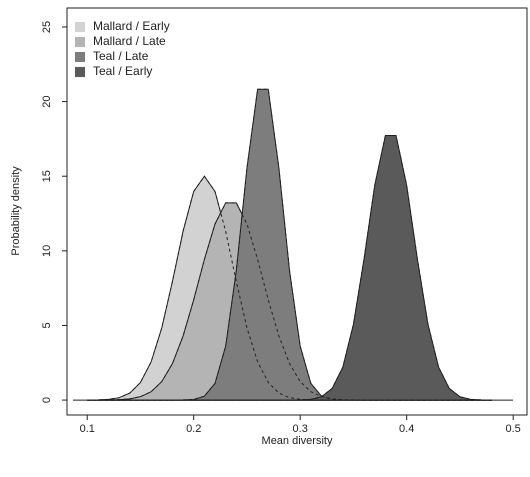  What do you see at coordinates (121, 56) in the screenshot?
I see `legend-label: Teal / Late` at bounding box center [121, 56].